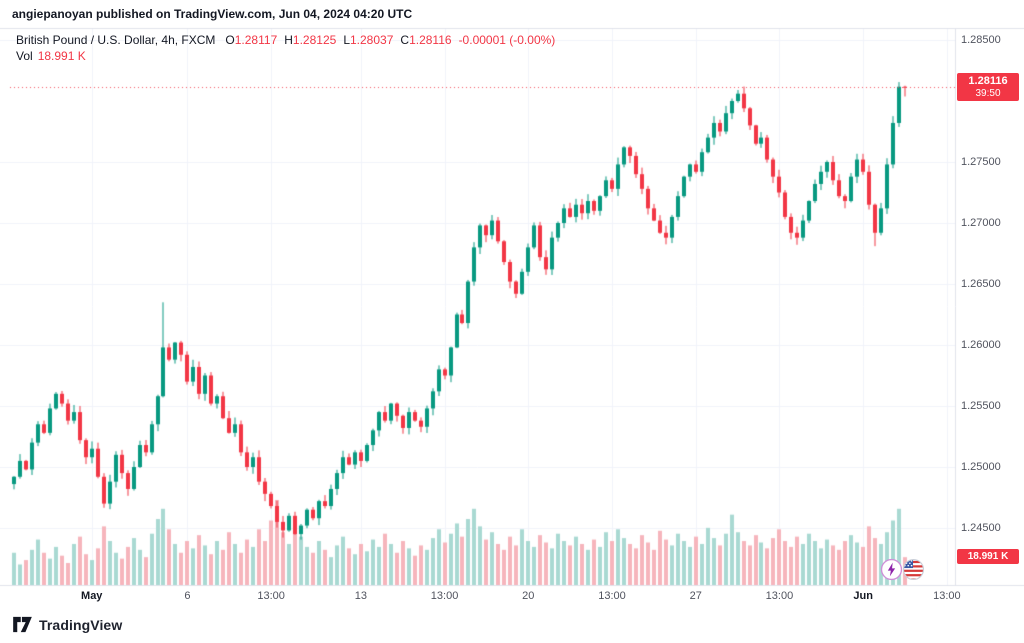 The image size is (1024, 643). What do you see at coordinates (92, 596) in the screenshot?
I see `time-axis-label: May` at bounding box center [92, 596].